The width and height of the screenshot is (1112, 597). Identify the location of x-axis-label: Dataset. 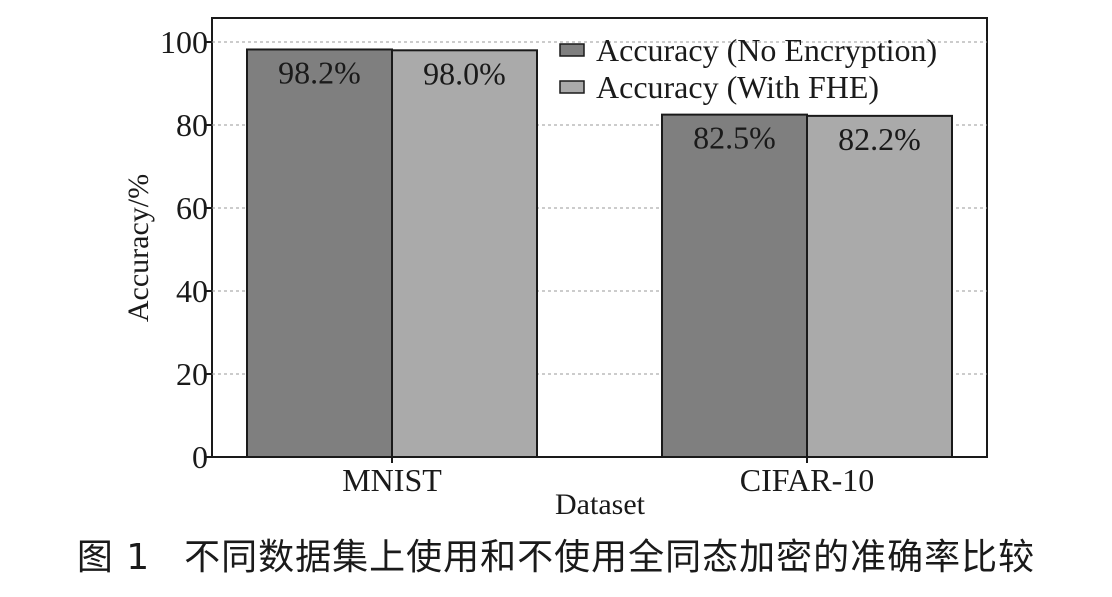
(600, 504).